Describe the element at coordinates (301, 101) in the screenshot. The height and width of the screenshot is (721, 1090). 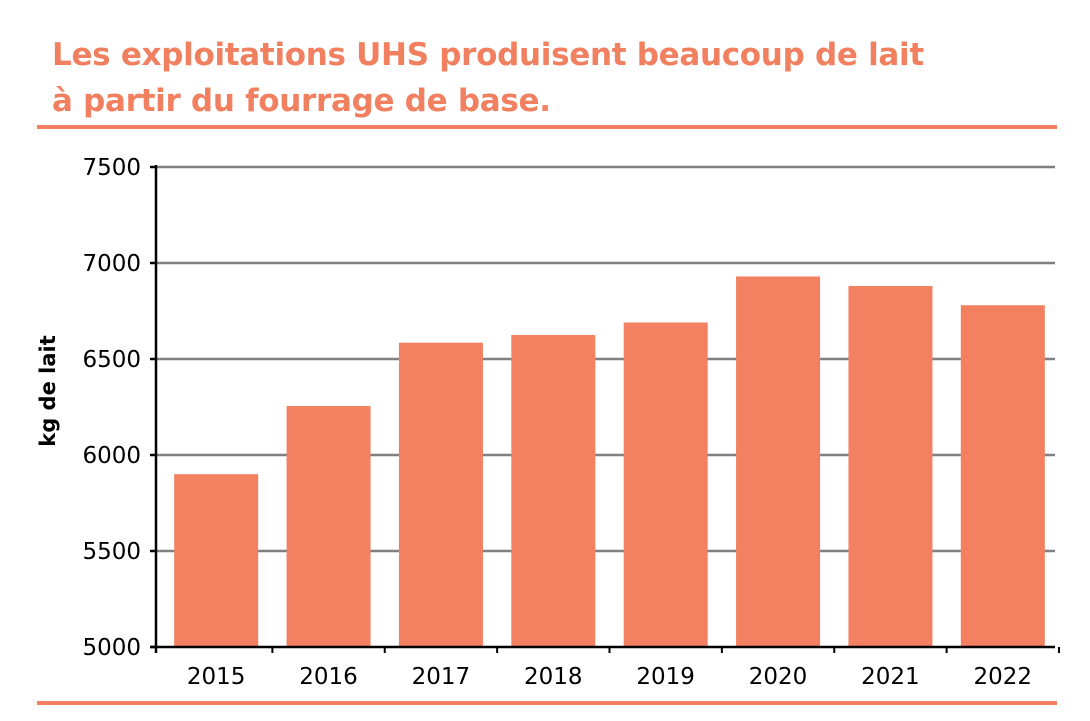
I see `title-line-2: à partir du fourrage de base.` at that location.